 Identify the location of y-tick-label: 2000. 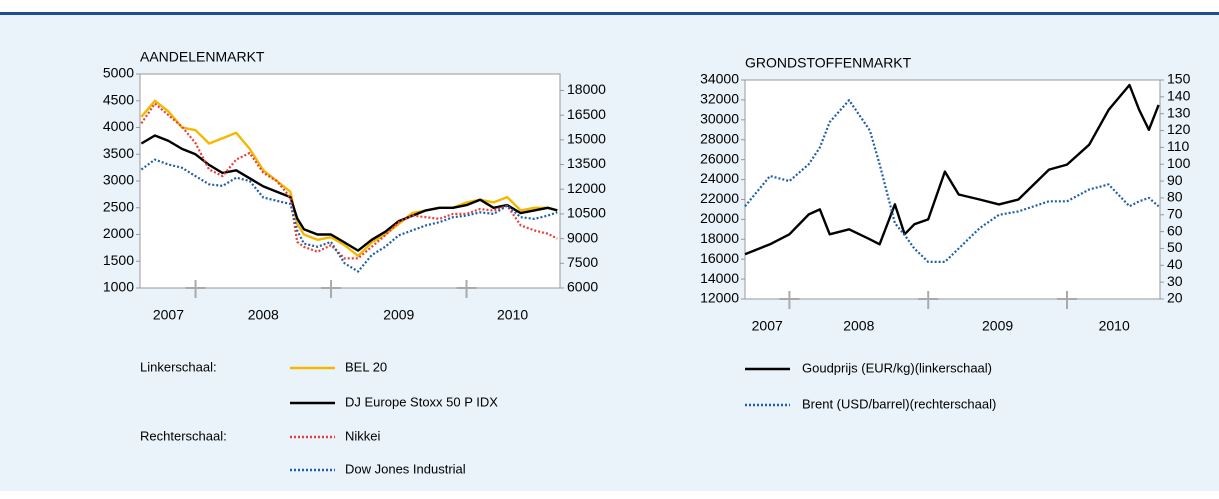
(118, 233).